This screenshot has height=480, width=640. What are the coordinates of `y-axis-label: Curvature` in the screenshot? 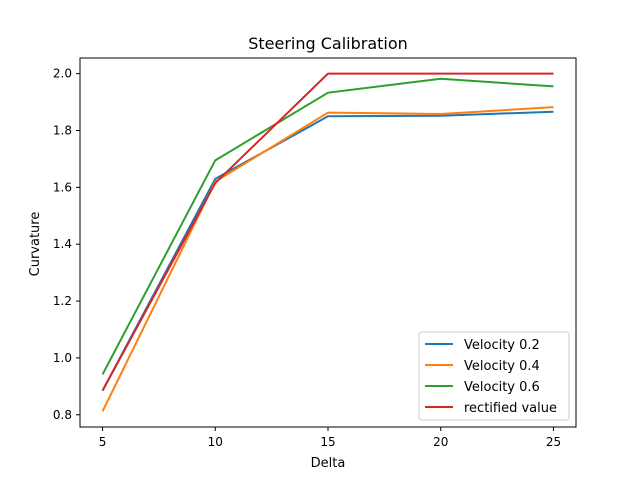 It's located at (35, 244).